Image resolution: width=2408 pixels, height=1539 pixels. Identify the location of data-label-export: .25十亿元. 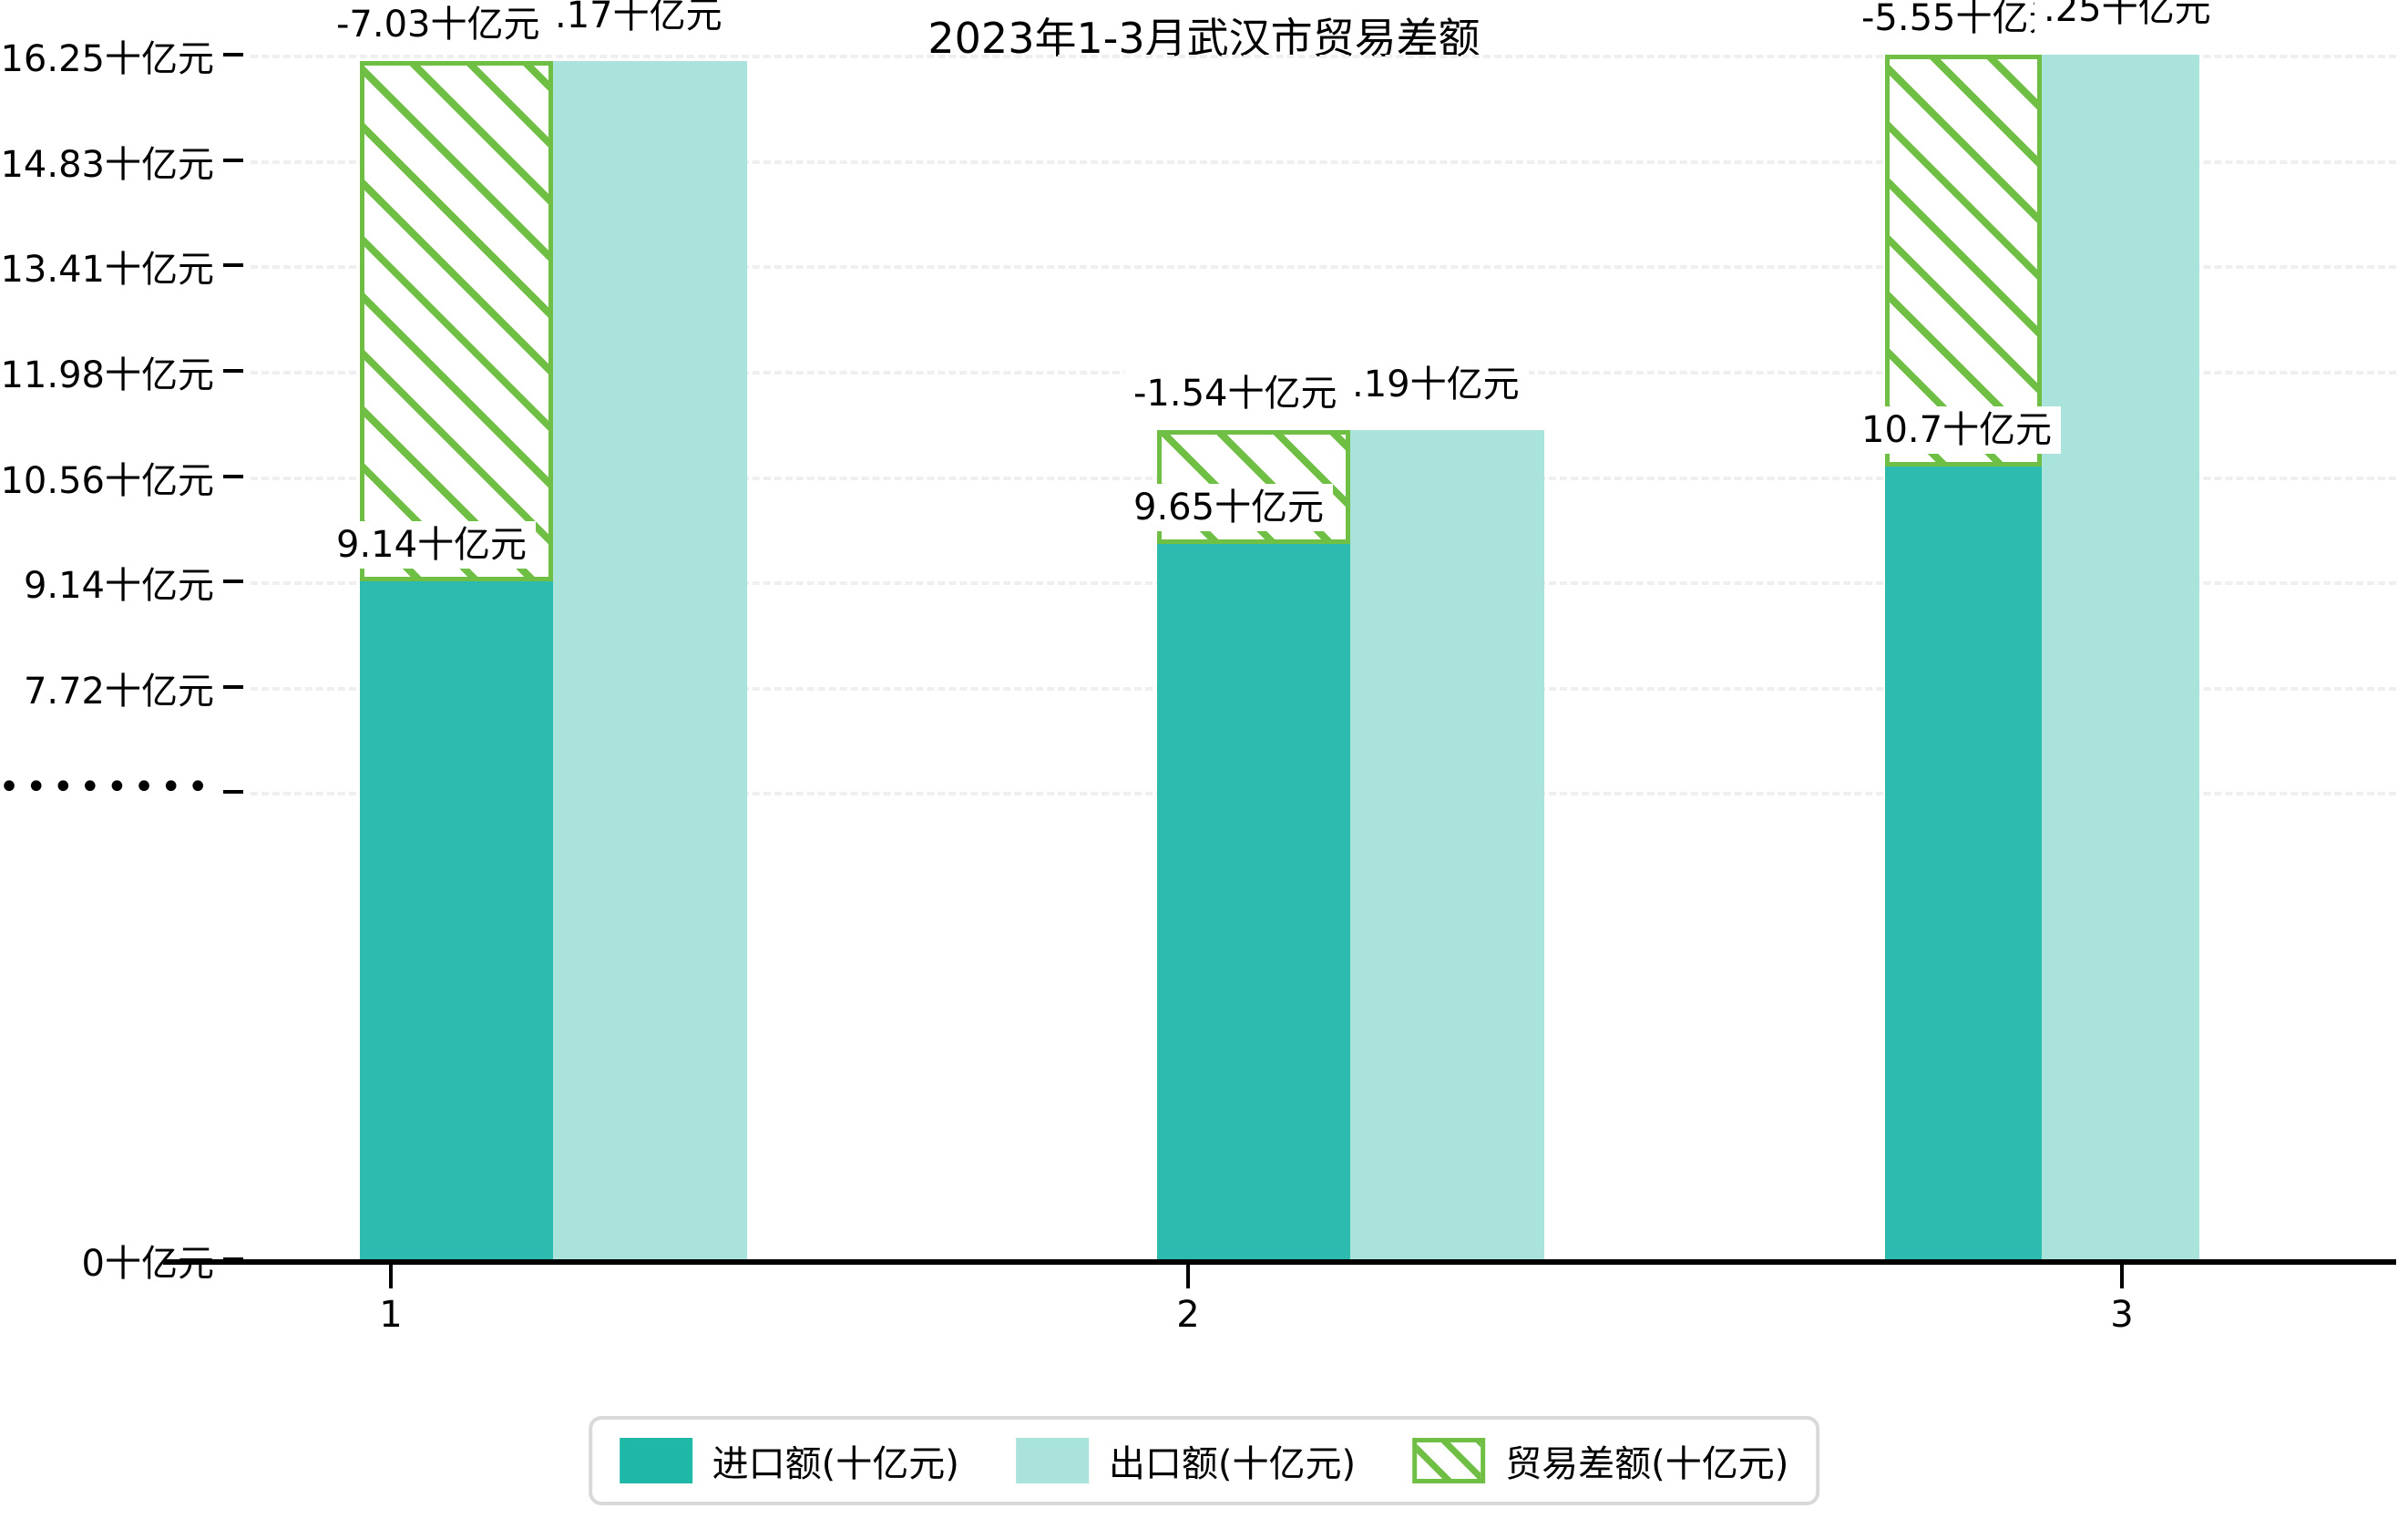
(2127, 17).